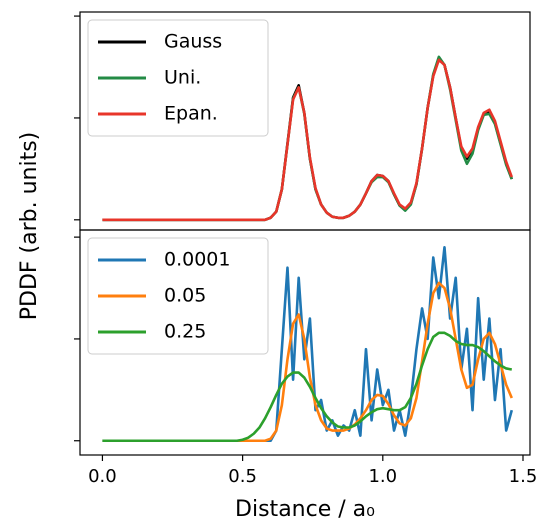 The height and width of the screenshot is (532, 543). What do you see at coordinates (185, 296) in the screenshot?
I see `legend-label: 0.05` at bounding box center [185, 296].